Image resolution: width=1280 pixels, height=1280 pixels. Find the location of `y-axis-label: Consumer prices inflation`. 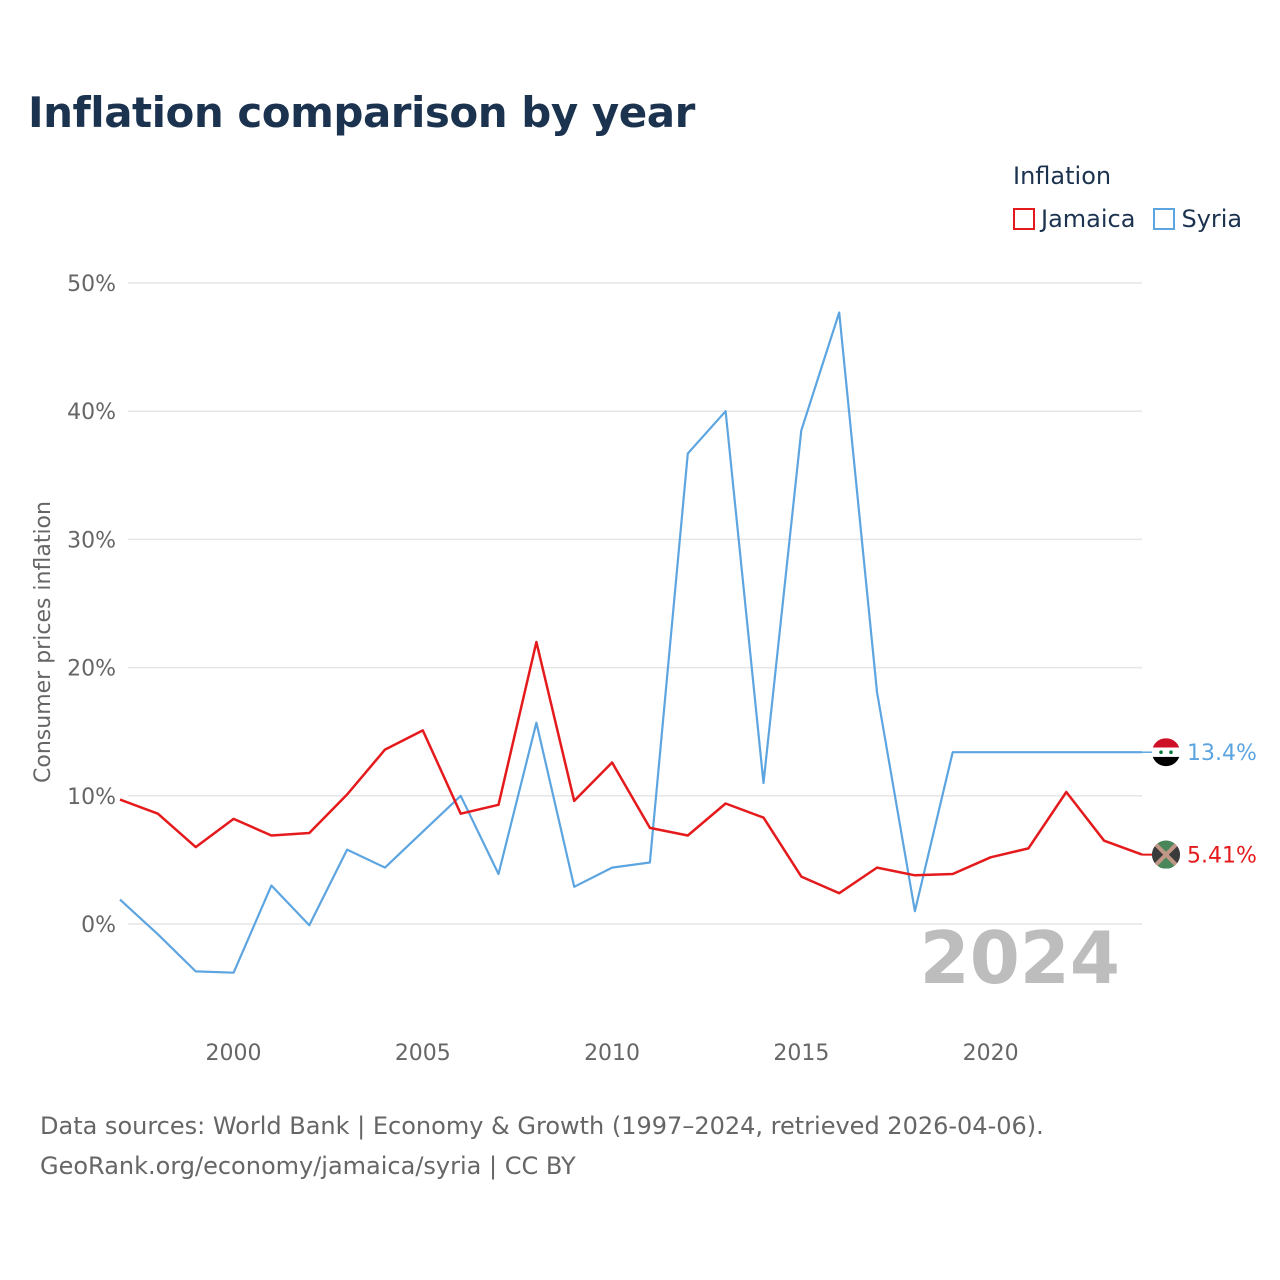

y-axis-label: Consumer prices inflation is located at coordinates (43, 642).